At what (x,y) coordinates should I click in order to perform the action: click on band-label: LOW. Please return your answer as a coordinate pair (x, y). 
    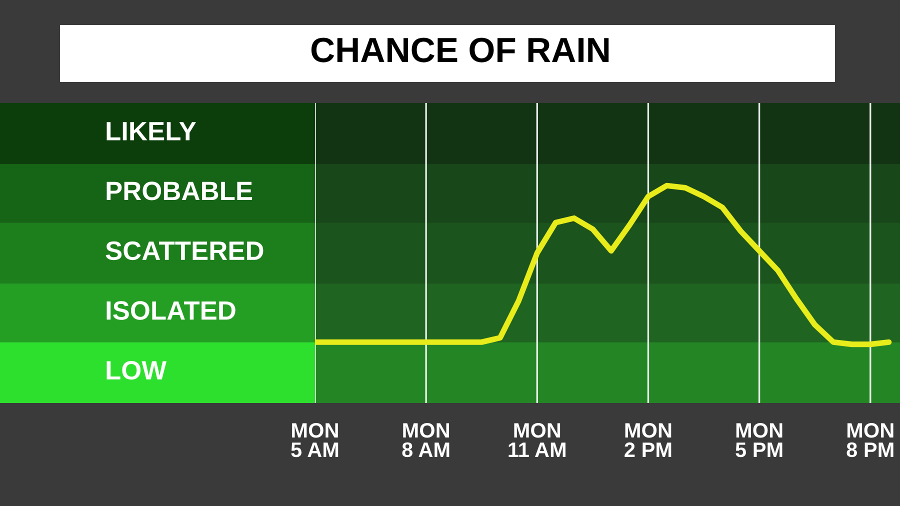
    Looking at the image, I should click on (136, 370).